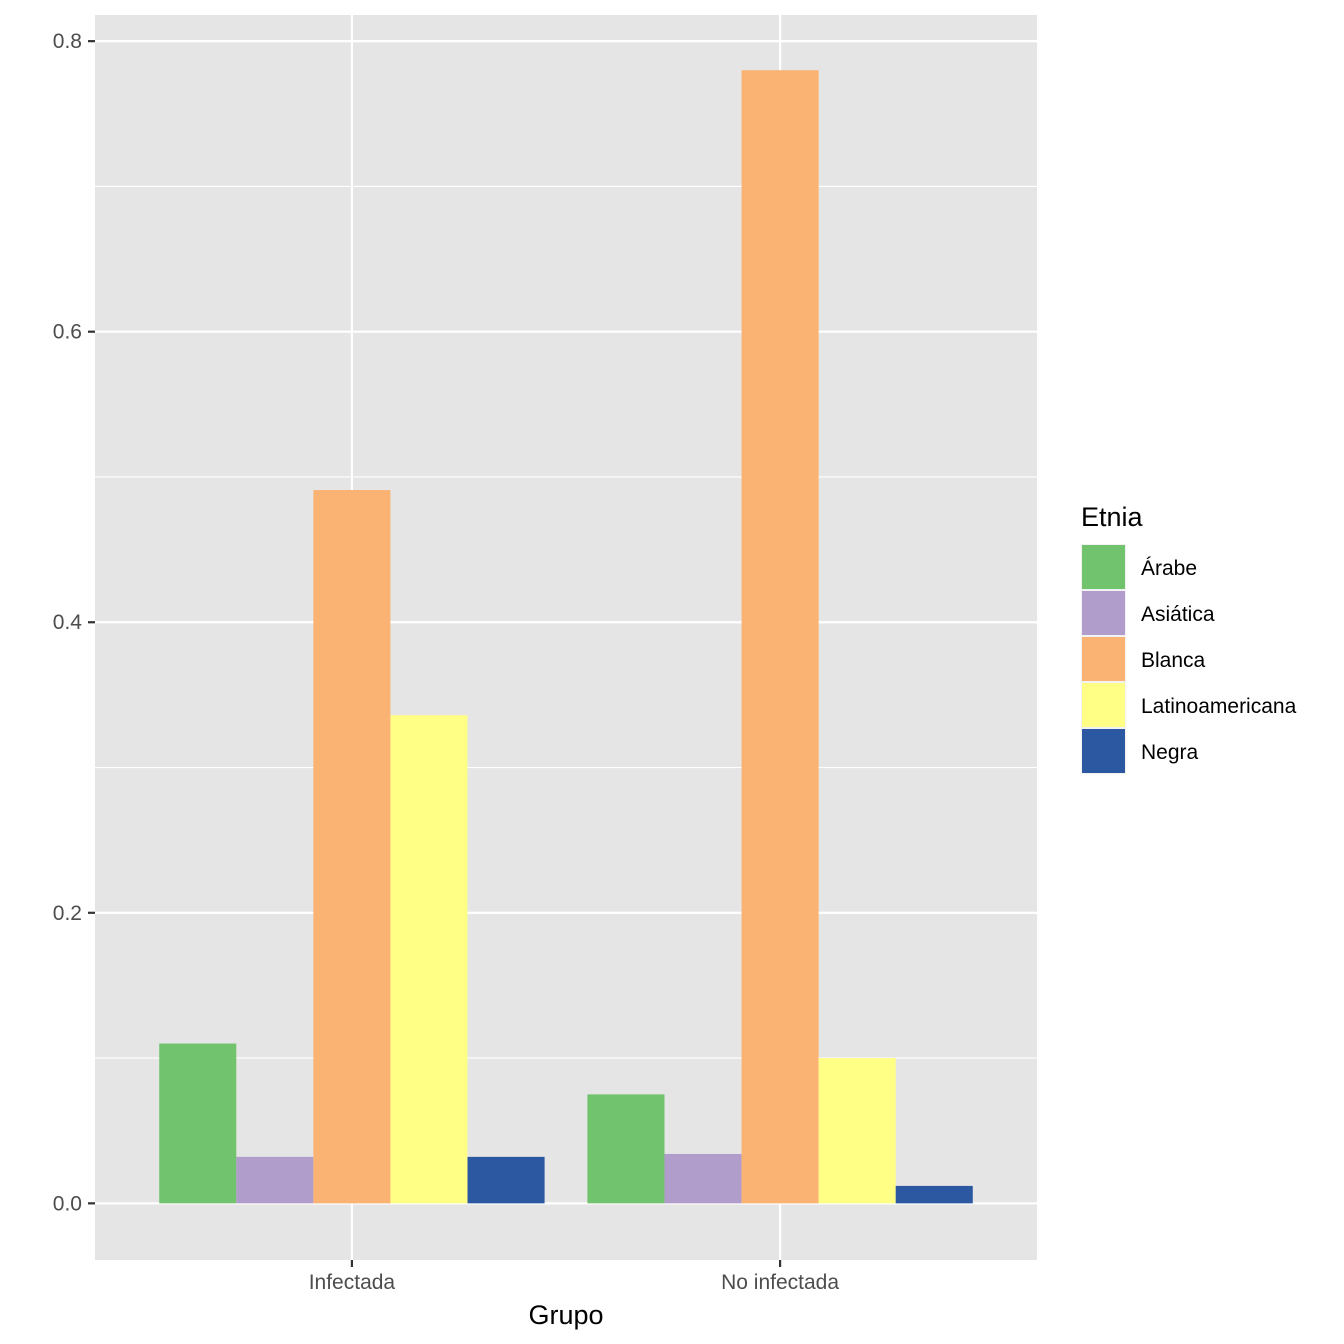 The width and height of the screenshot is (1344, 1344). I want to click on x-axis: Infectada No infectada, so click(574, 1277).